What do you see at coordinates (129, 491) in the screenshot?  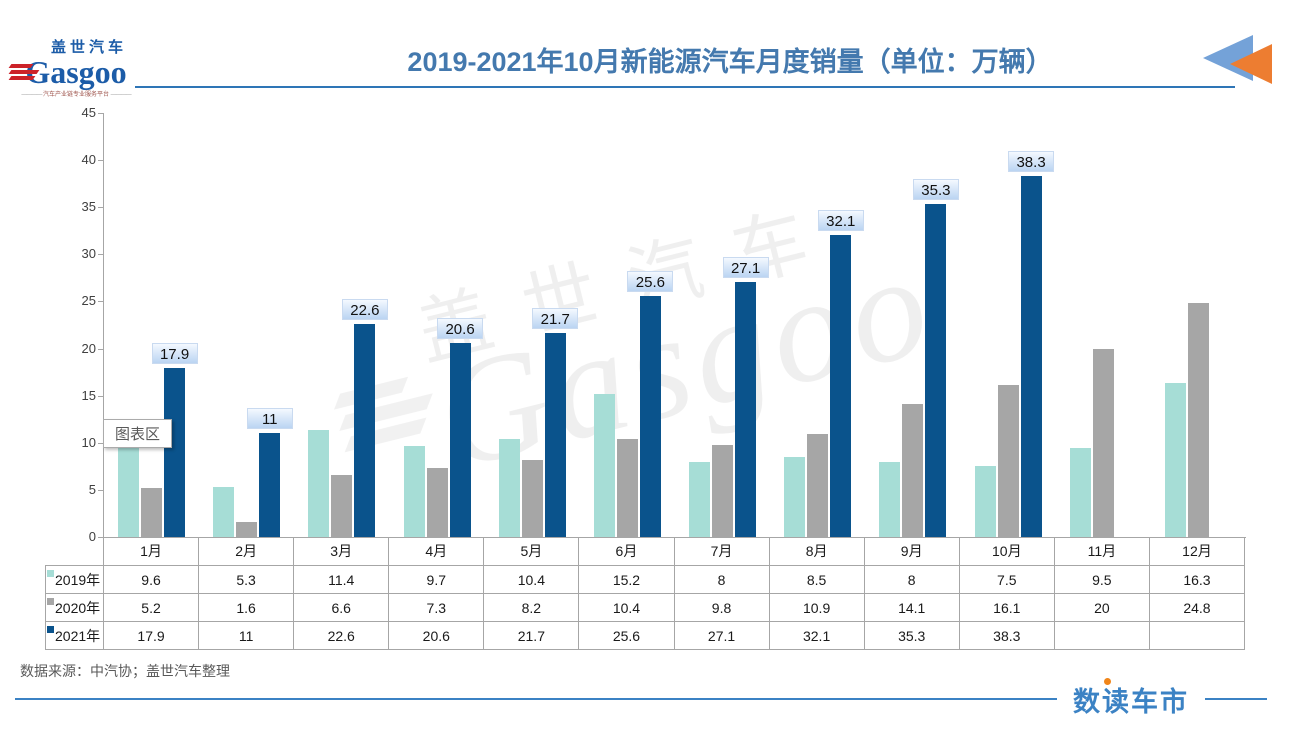 I see `bar-2019年-1月` at bounding box center [129, 491].